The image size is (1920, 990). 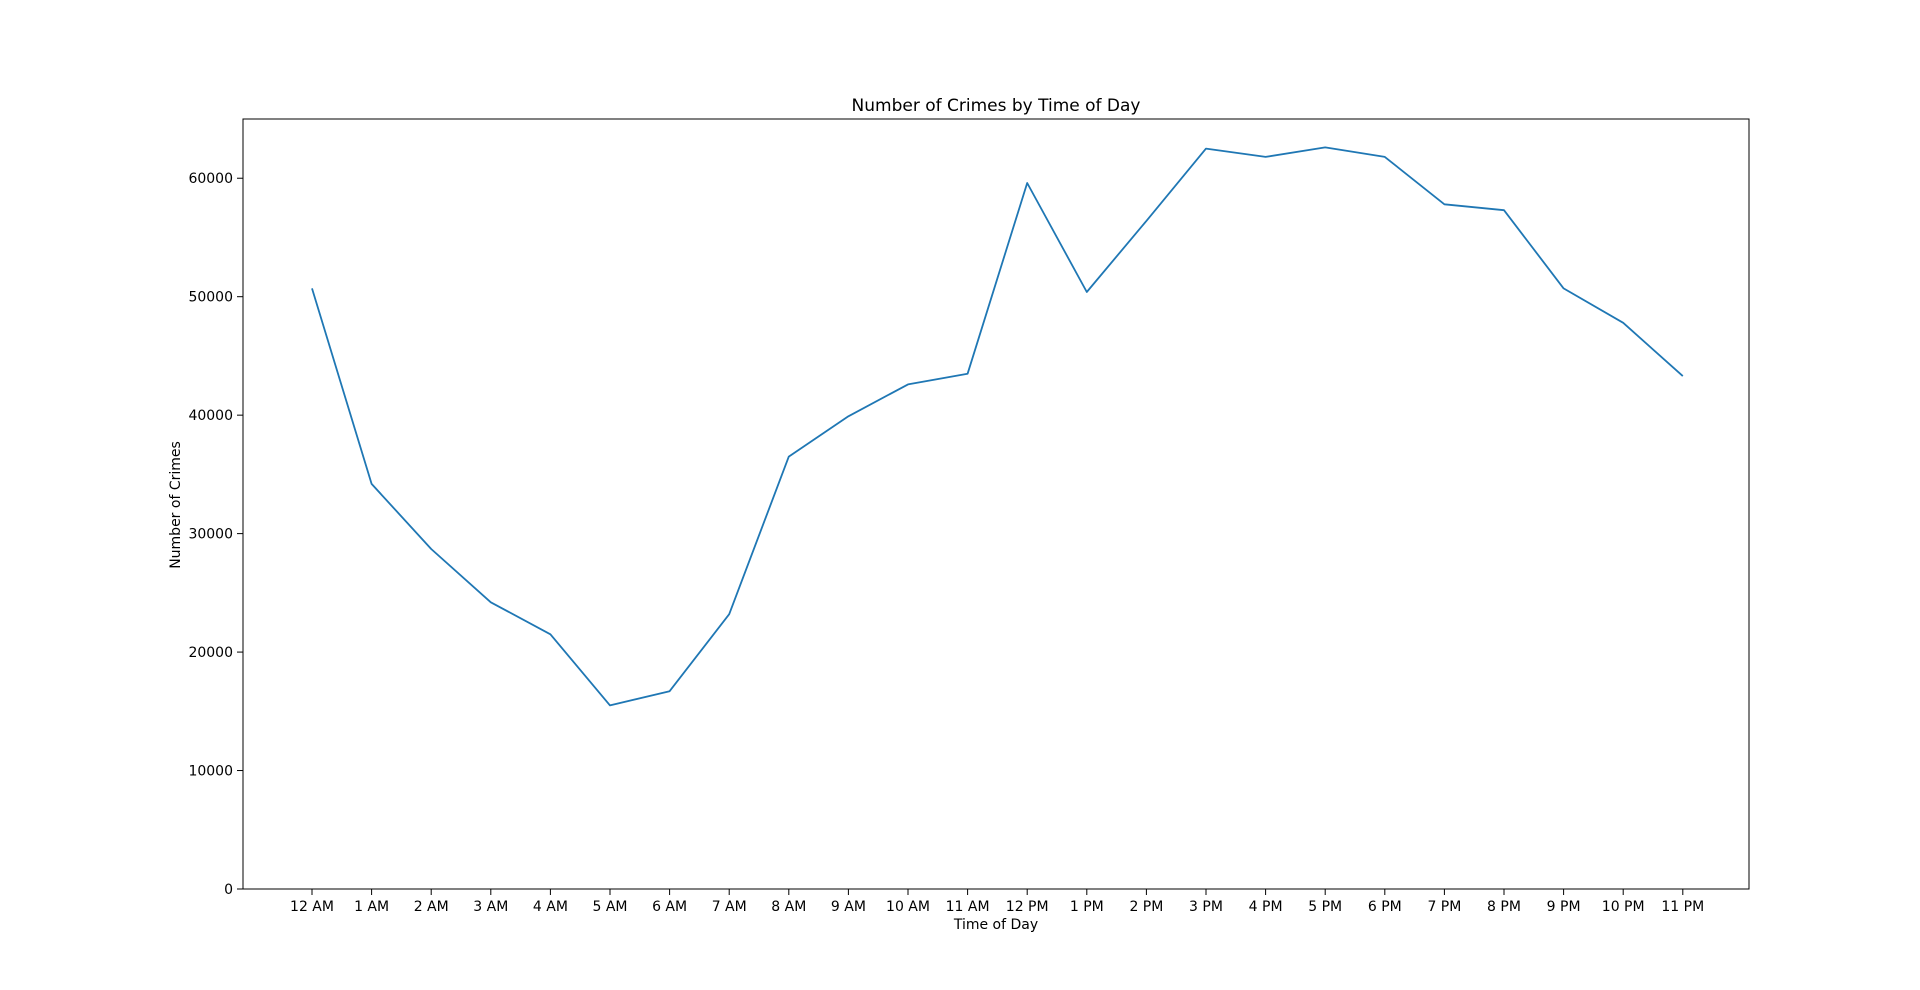 What do you see at coordinates (490, 907) in the screenshot?
I see `x-tick-label: 3 AM` at bounding box center [490, 907].